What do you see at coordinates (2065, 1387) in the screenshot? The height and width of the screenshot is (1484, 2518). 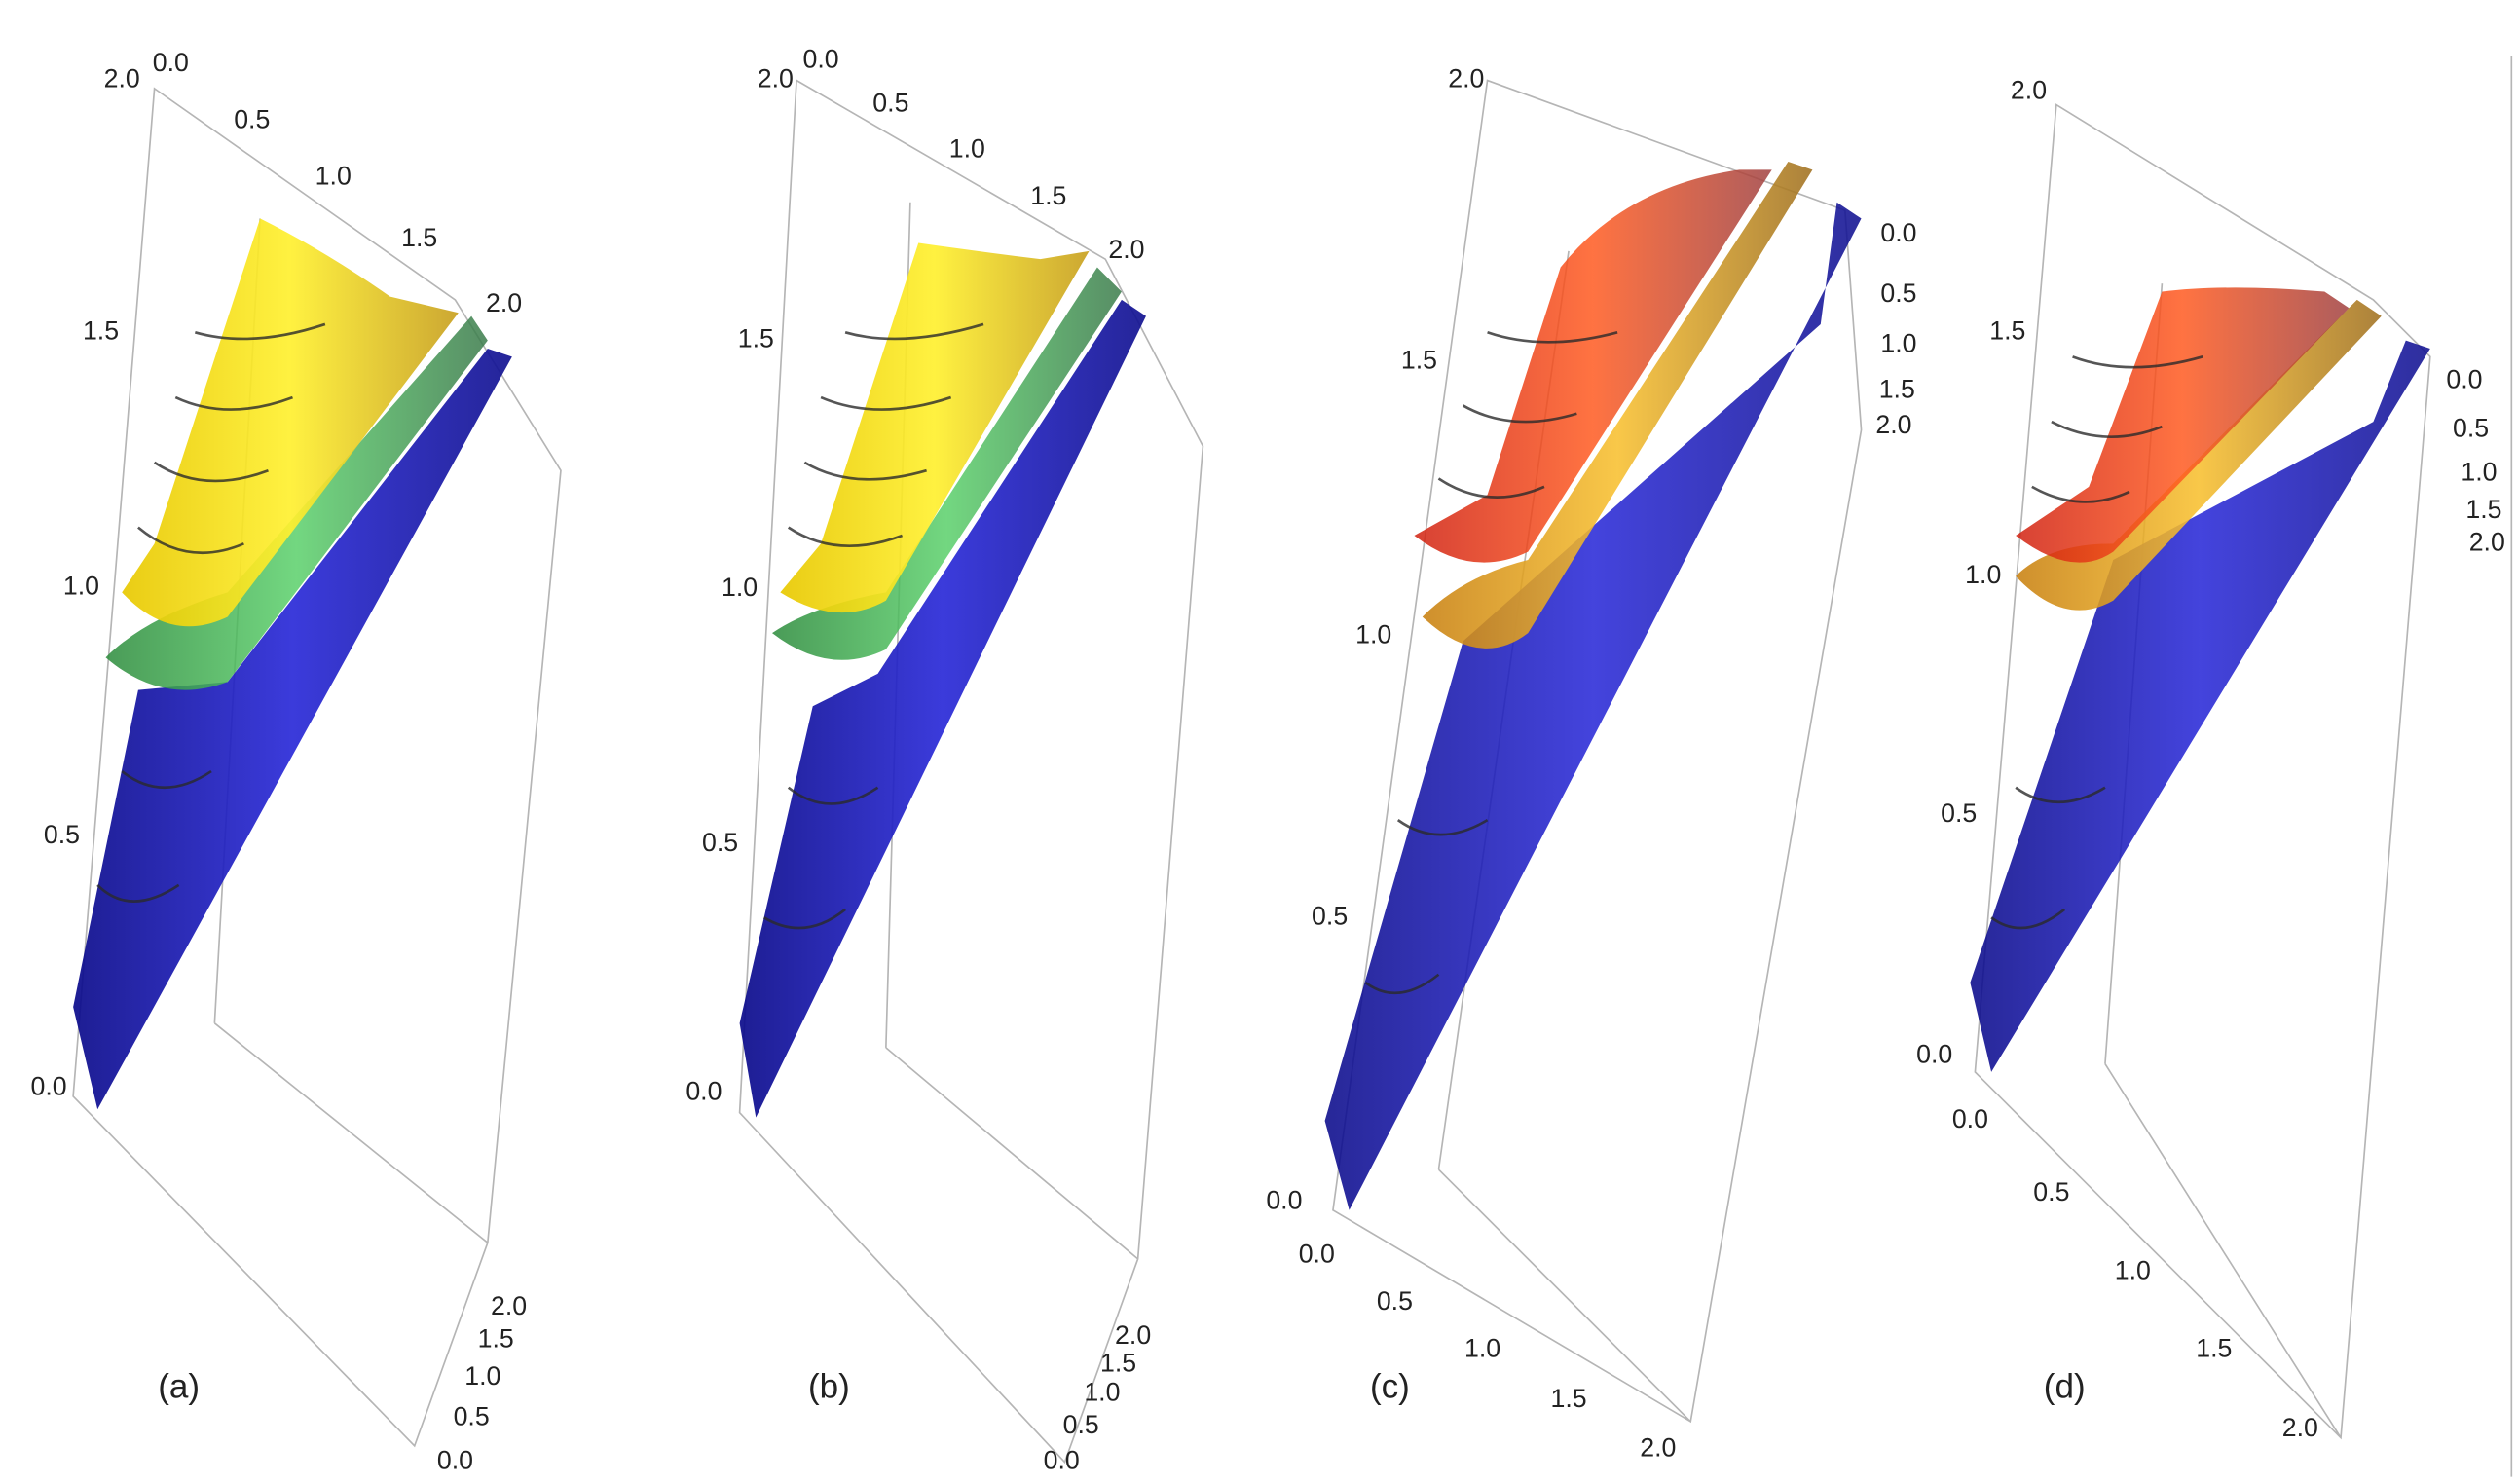 I see `panel-label: (d)` at bounding box center [2065, 1387].